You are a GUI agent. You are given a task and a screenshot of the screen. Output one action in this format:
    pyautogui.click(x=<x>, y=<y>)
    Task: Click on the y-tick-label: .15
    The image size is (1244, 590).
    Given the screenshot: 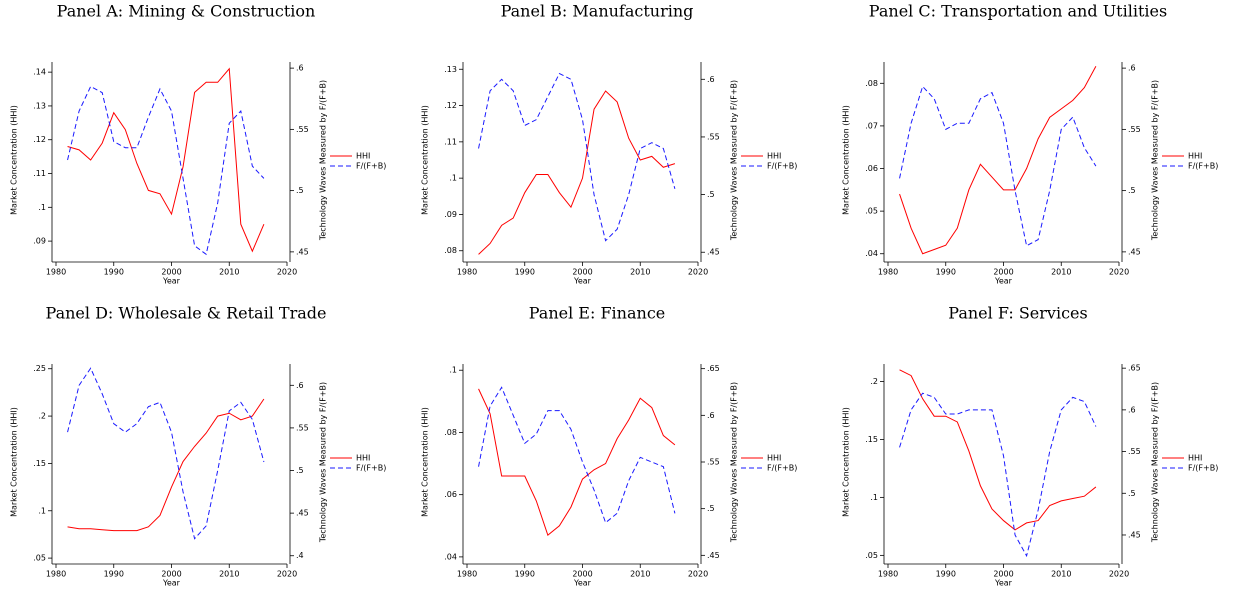 What is the action you would take?
    pyautogui.click(x=39, y=463)
    